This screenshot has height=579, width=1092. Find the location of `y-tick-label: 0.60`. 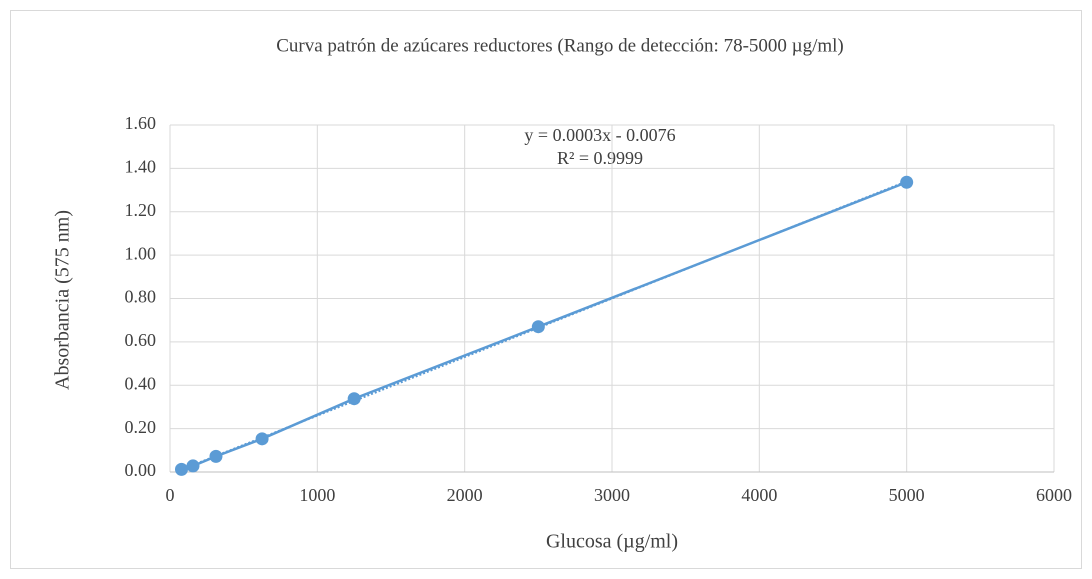

y-tick-label: 0.60 is located at coordinates (141, 340).